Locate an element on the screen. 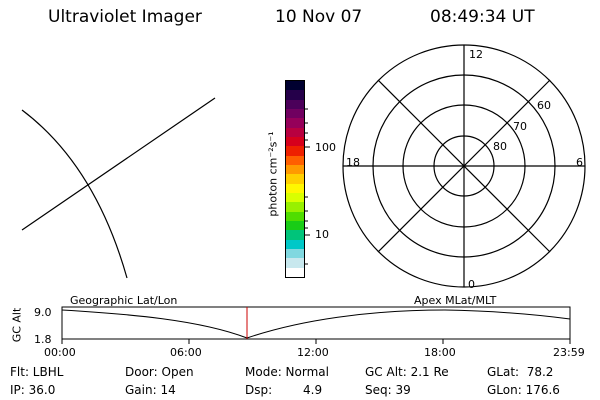 The height and width of the screenshot is (400, 600). gain-status: Gain: 14 is located at coordinates (150, 390).